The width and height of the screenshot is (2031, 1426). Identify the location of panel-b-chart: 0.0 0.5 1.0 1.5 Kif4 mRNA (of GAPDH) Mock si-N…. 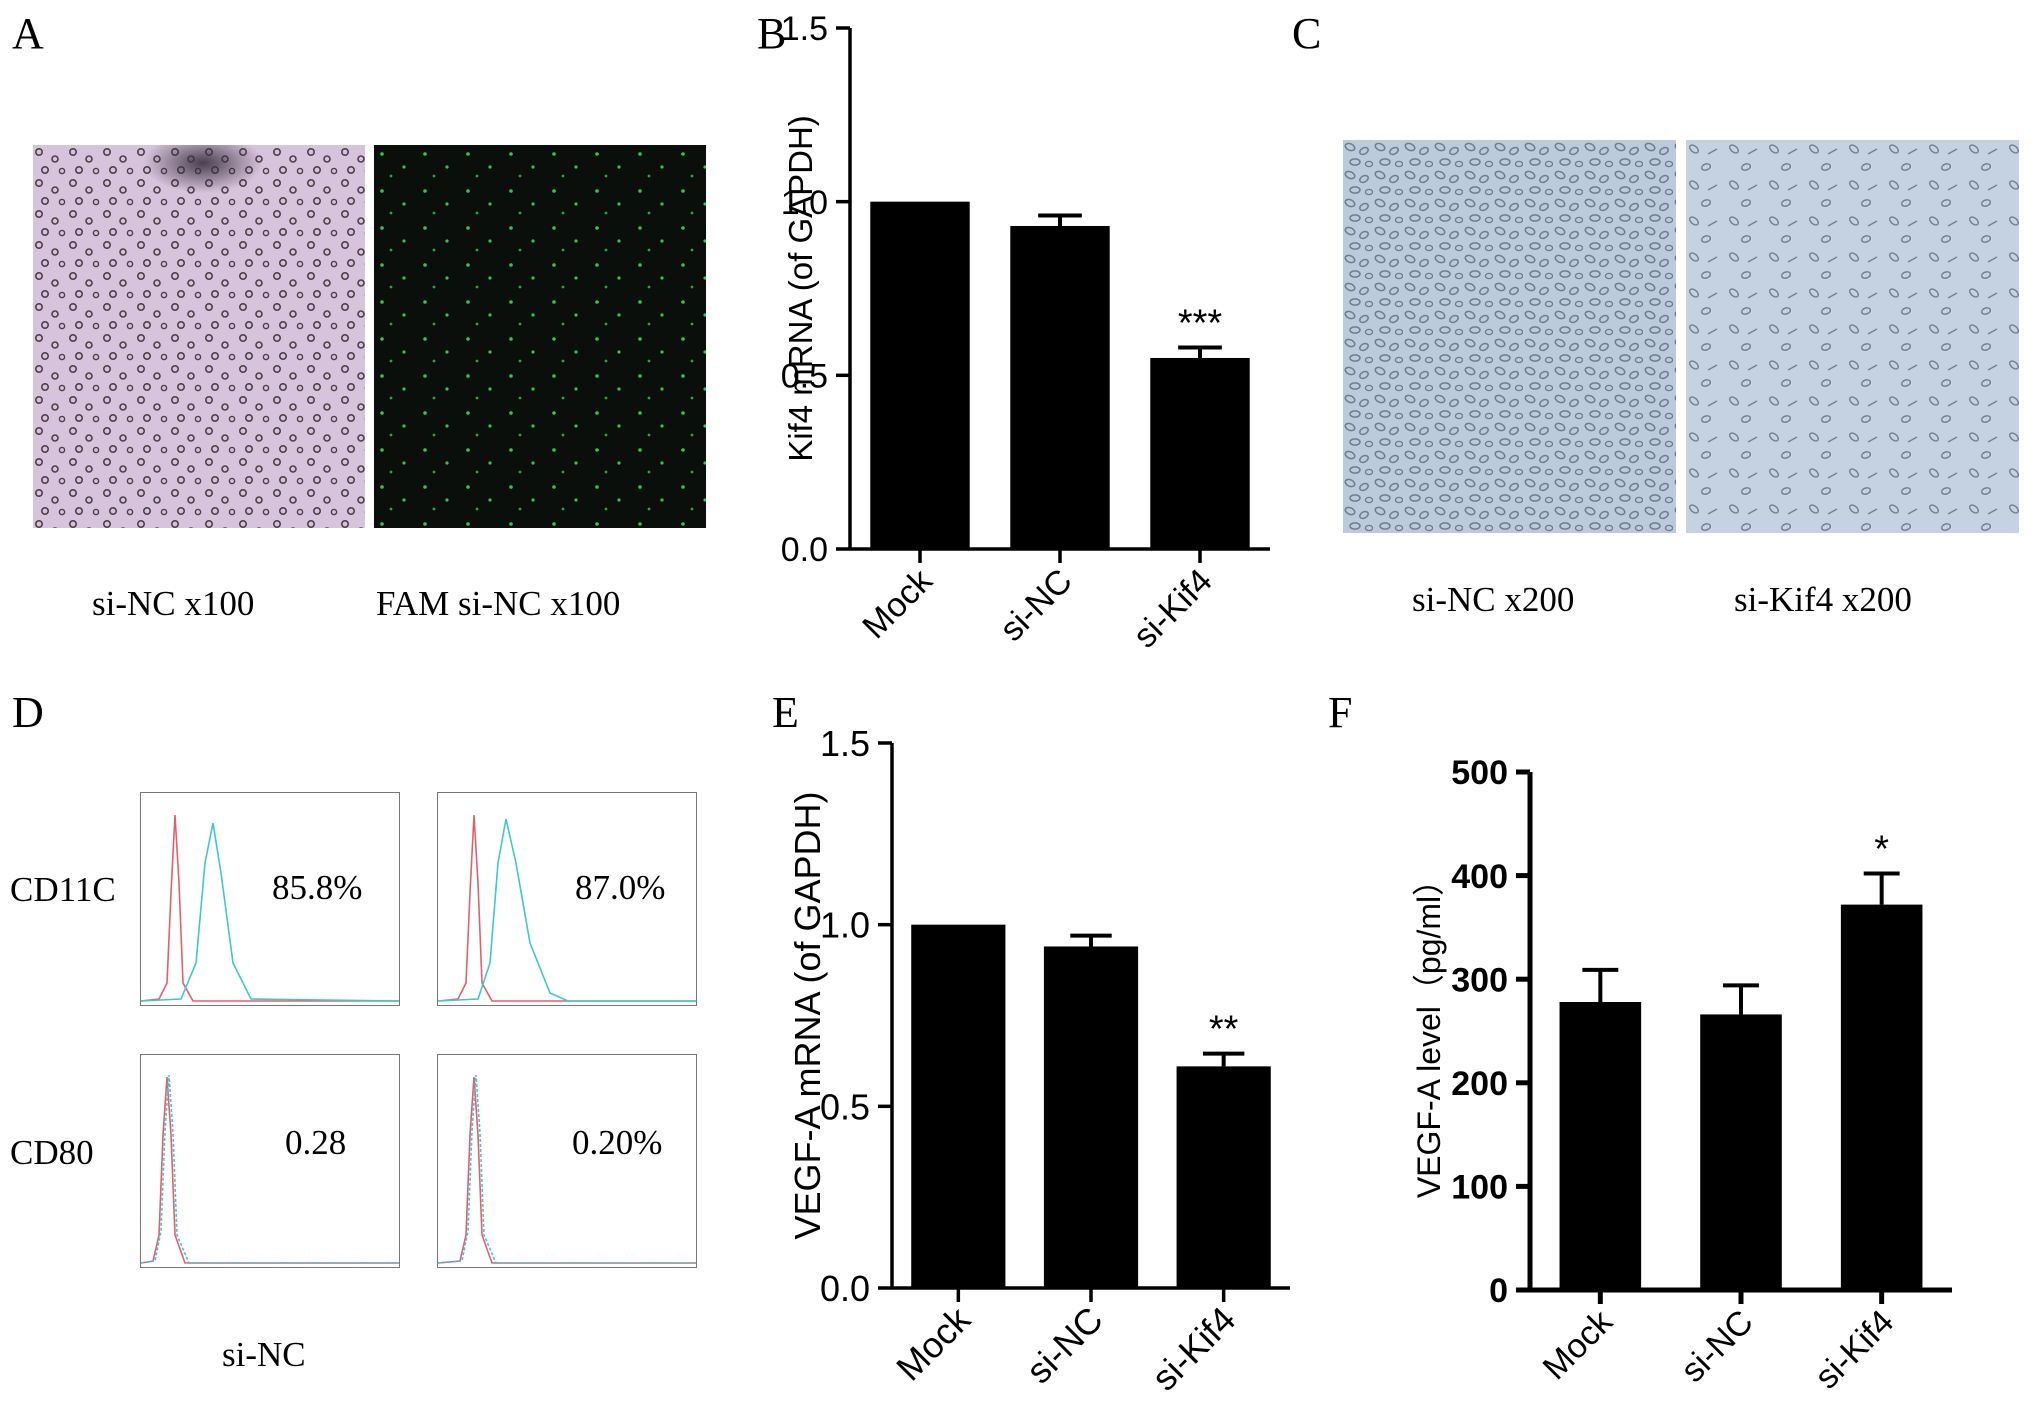
(1025, 333).